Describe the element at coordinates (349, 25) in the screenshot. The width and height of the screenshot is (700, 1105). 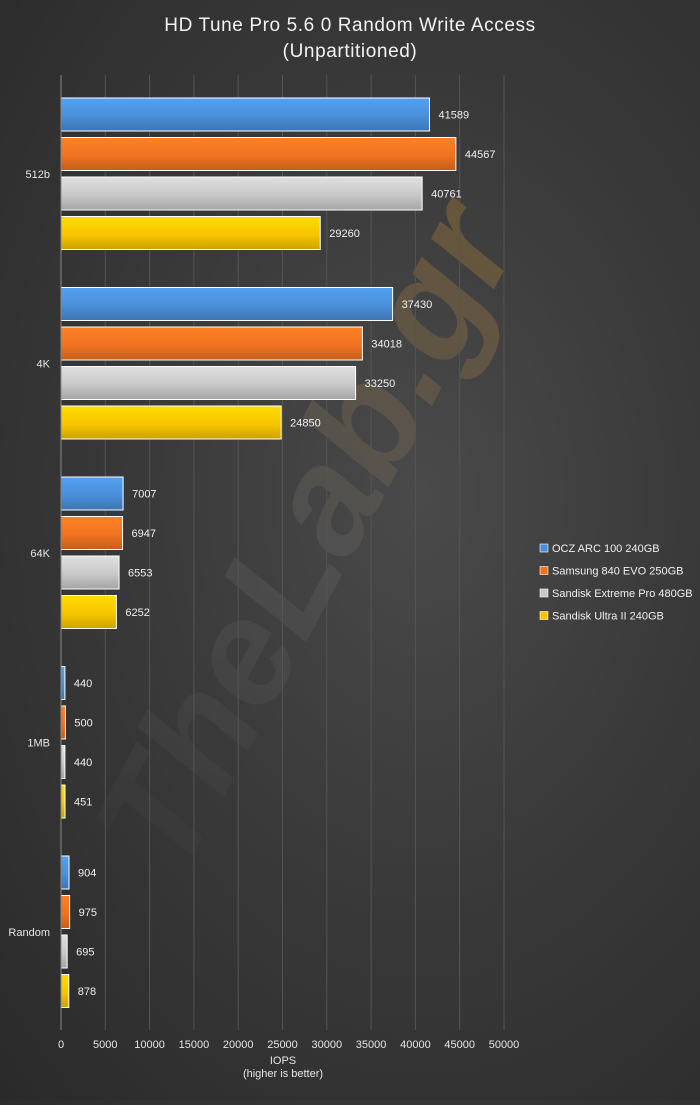
I see `chart-title: HD Tune Pro 5.6 0 Random Write Access` at that location.